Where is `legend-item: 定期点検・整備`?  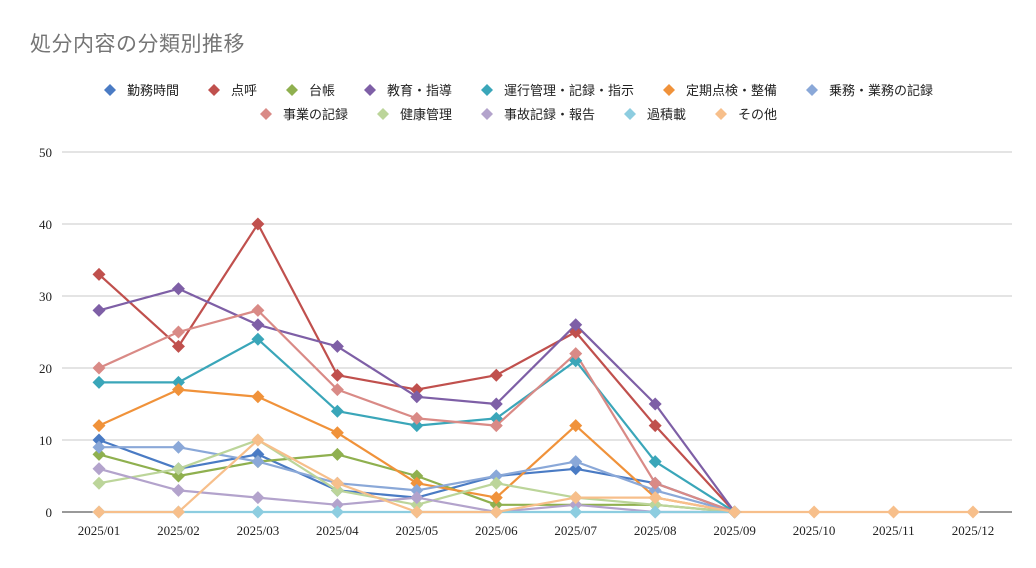 legend-item: 定期点検・整備 is located at coordinates (720, 91).